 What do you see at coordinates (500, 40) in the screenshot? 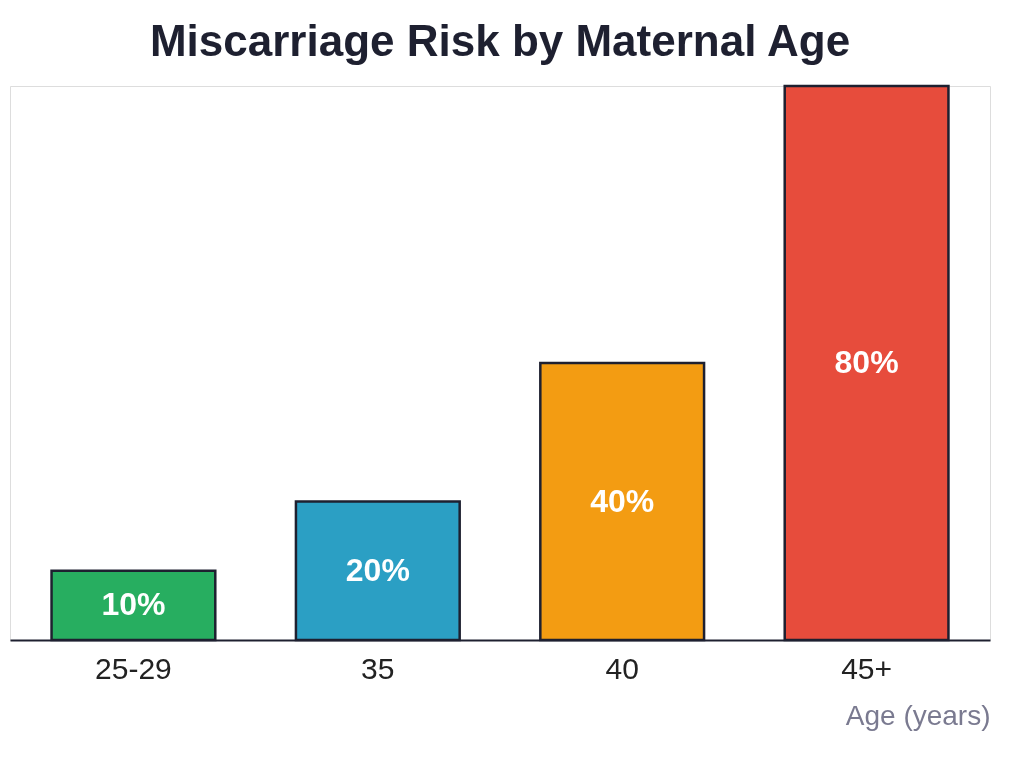
I see `chart-title: Miscarriage Risk by Maternal Age` at bounding box center [500, 40].